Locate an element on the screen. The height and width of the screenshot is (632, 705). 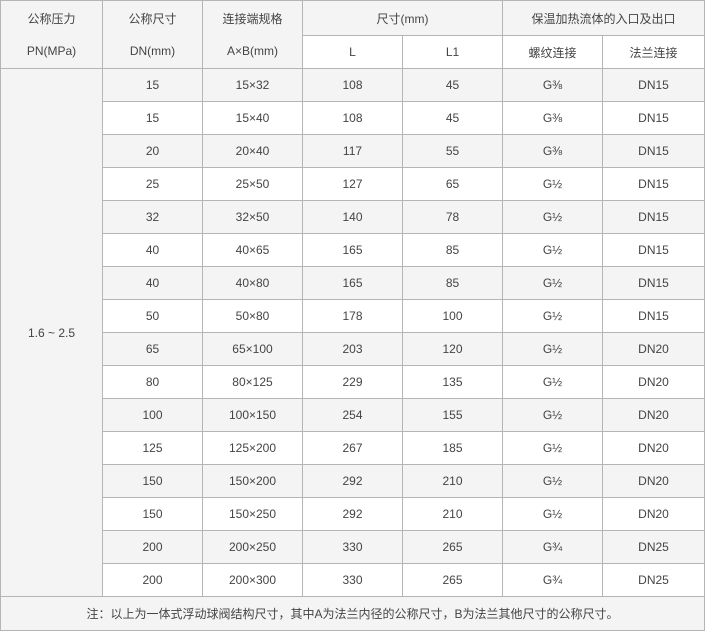
cell-l: 140 is located at coordinates (352, 217).